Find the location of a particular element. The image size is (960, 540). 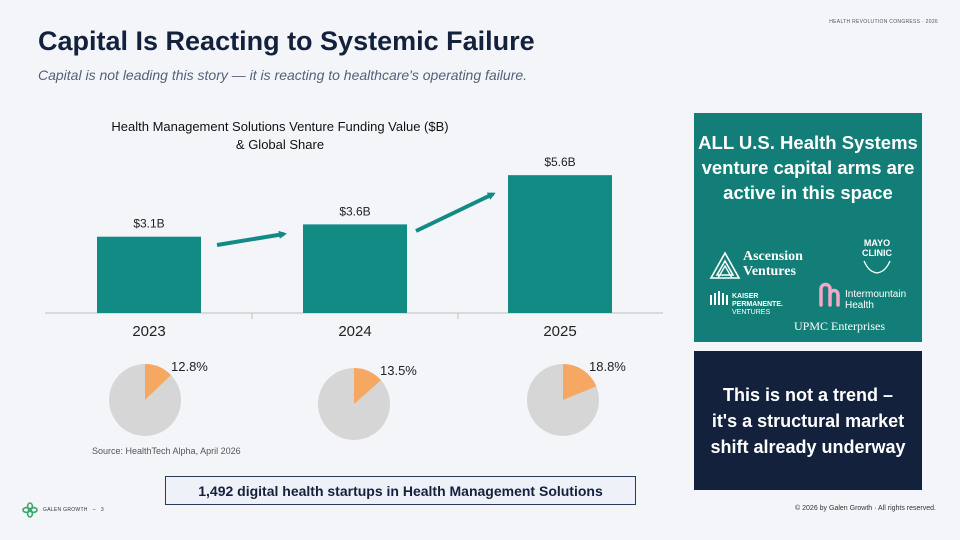

clinic-text: CLINIC is located at coordinates (877, 253).